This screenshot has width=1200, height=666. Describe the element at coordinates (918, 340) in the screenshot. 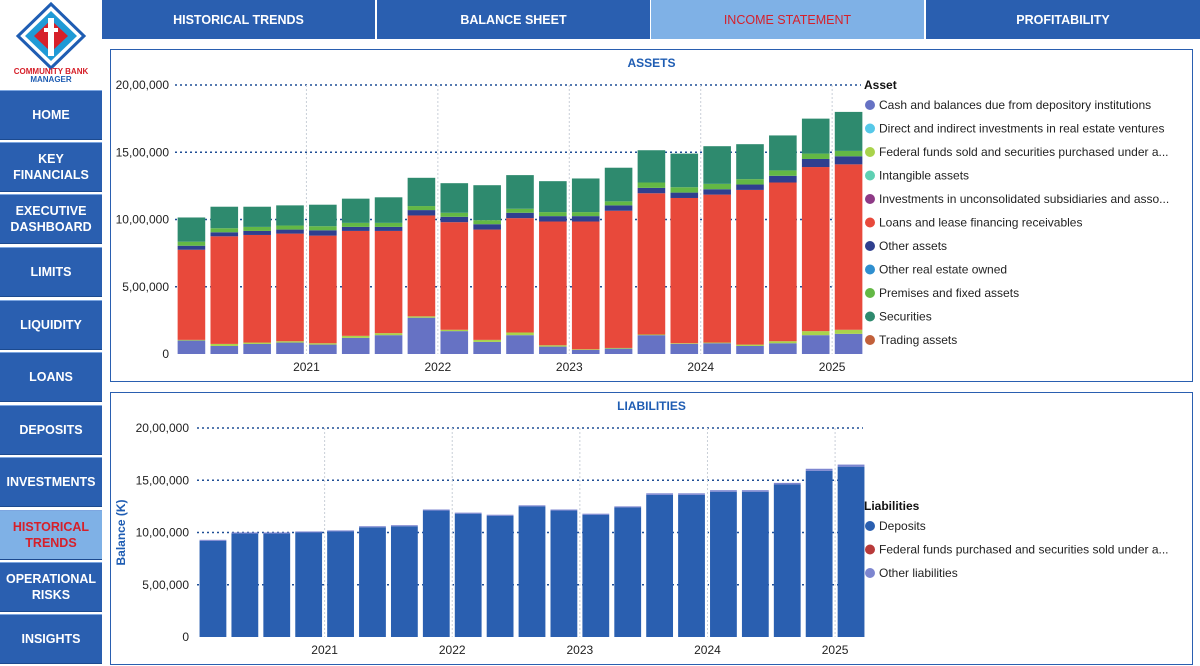

I see `legend-item: Trading assets` at that location.